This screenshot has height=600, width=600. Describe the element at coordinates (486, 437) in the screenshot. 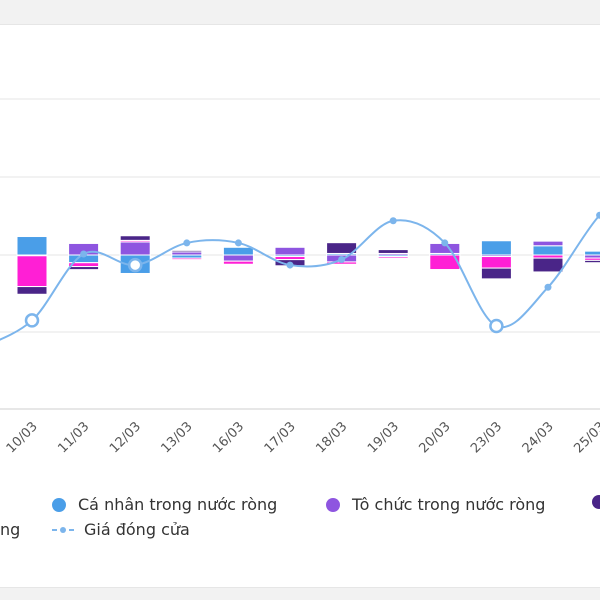

I see `x-tick-label: 23/03` at that location.